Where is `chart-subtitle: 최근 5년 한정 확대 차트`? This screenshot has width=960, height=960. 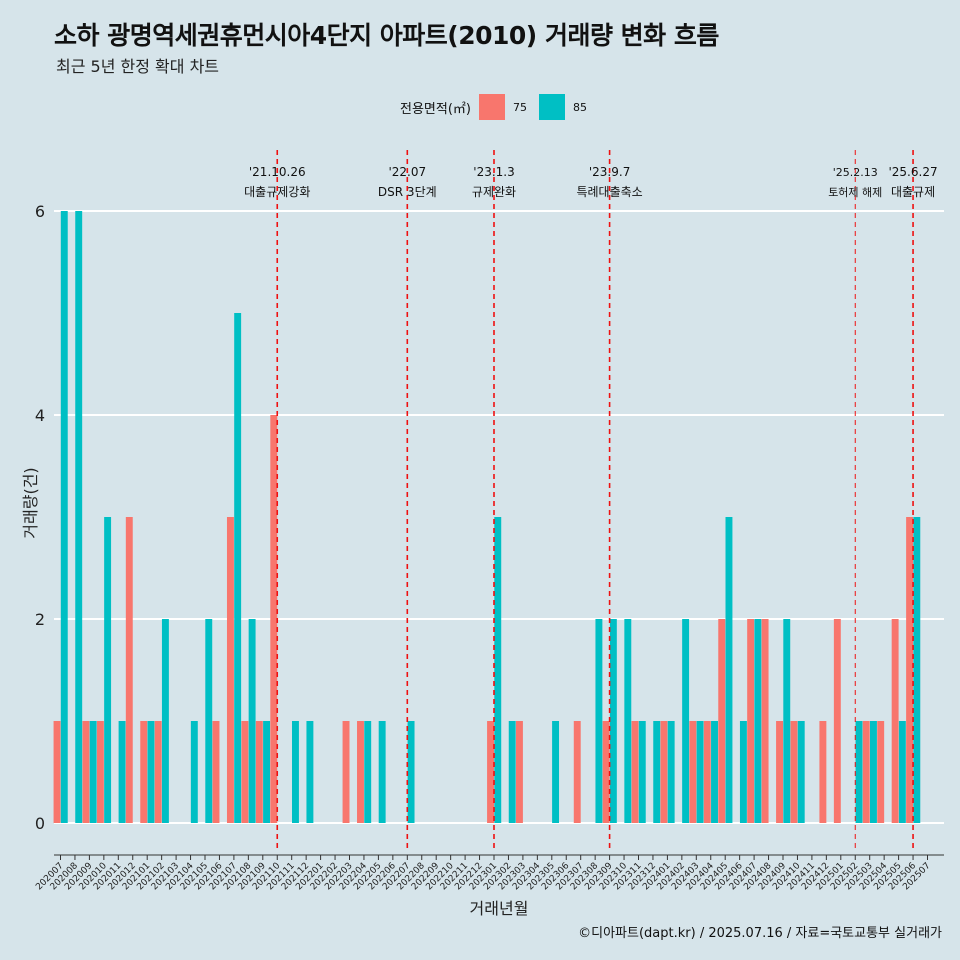
chart-subtitle: 최근 5년 한정 확대 차트 is located at coordinates (138, 66).